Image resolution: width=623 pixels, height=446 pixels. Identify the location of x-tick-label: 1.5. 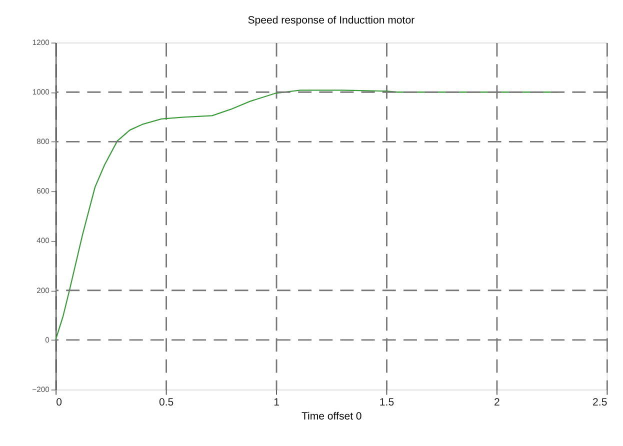
(386, 402).